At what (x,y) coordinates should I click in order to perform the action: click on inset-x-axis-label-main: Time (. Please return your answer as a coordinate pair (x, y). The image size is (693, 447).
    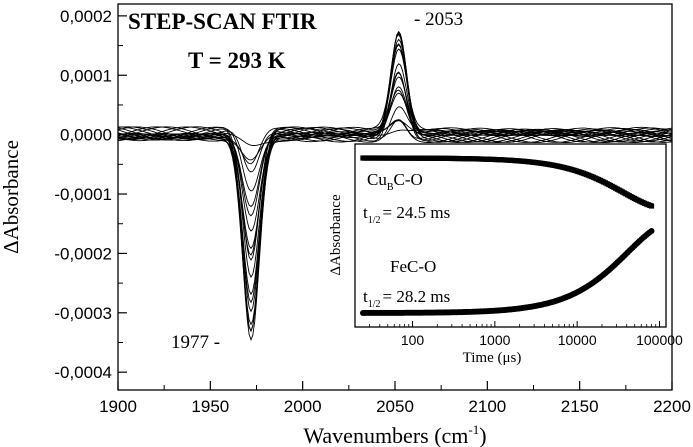
    Looking at the image, I should click on (483, 358).